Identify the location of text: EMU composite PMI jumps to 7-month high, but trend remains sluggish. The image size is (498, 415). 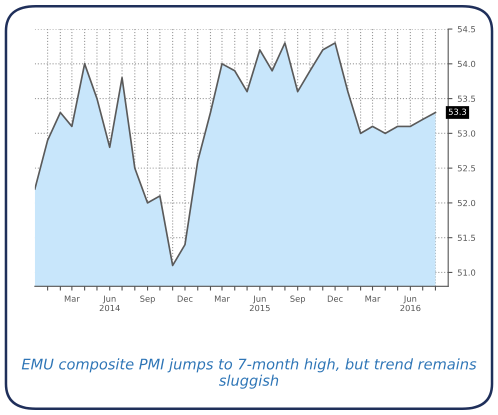
(249, 373).